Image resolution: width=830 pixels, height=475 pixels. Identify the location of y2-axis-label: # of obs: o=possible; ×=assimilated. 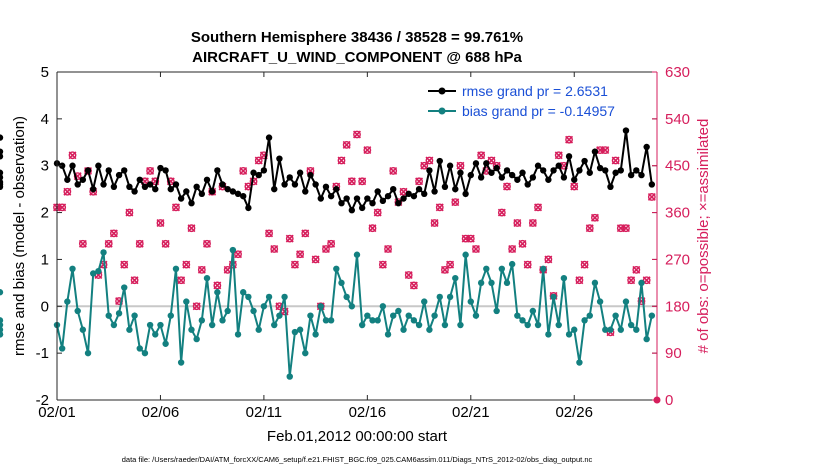
(703, 236).